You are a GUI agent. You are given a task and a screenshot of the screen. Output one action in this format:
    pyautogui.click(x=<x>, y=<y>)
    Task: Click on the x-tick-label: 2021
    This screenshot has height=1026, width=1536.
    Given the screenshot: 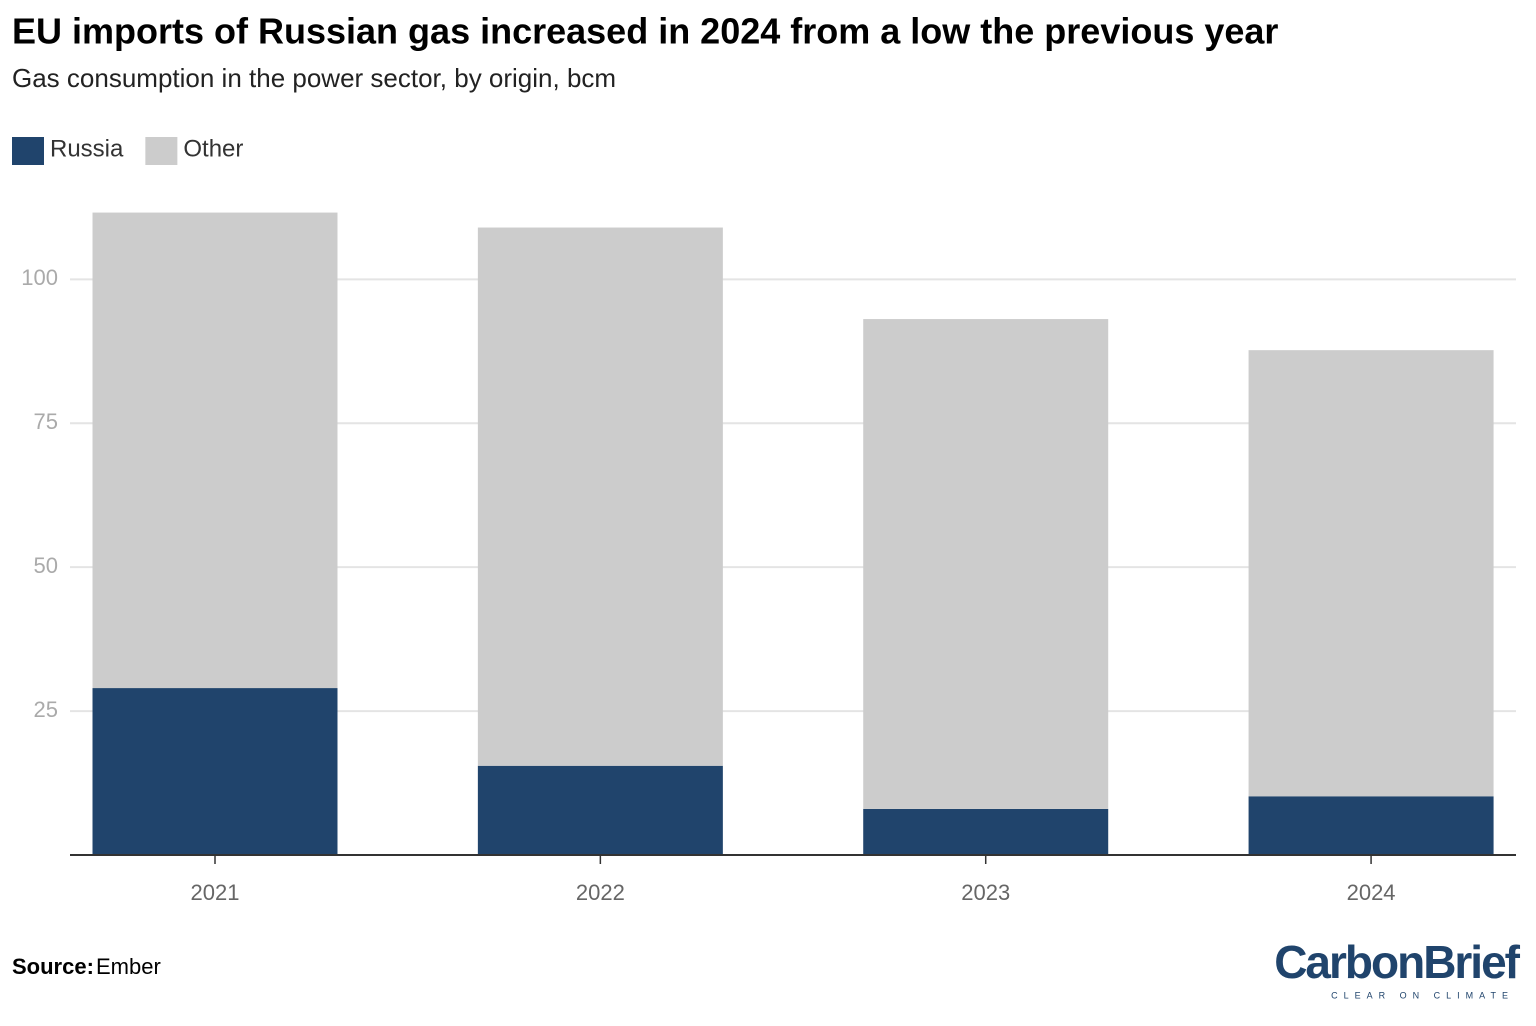 What is the action you would take?
    pyautogui.click(x=215, y=892)
    